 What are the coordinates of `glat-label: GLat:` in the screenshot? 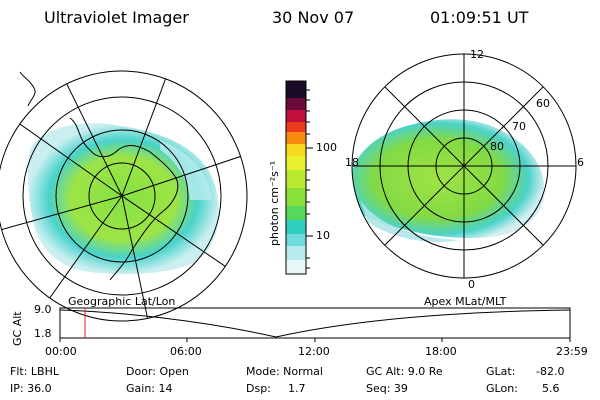 It's located at (501, 371).